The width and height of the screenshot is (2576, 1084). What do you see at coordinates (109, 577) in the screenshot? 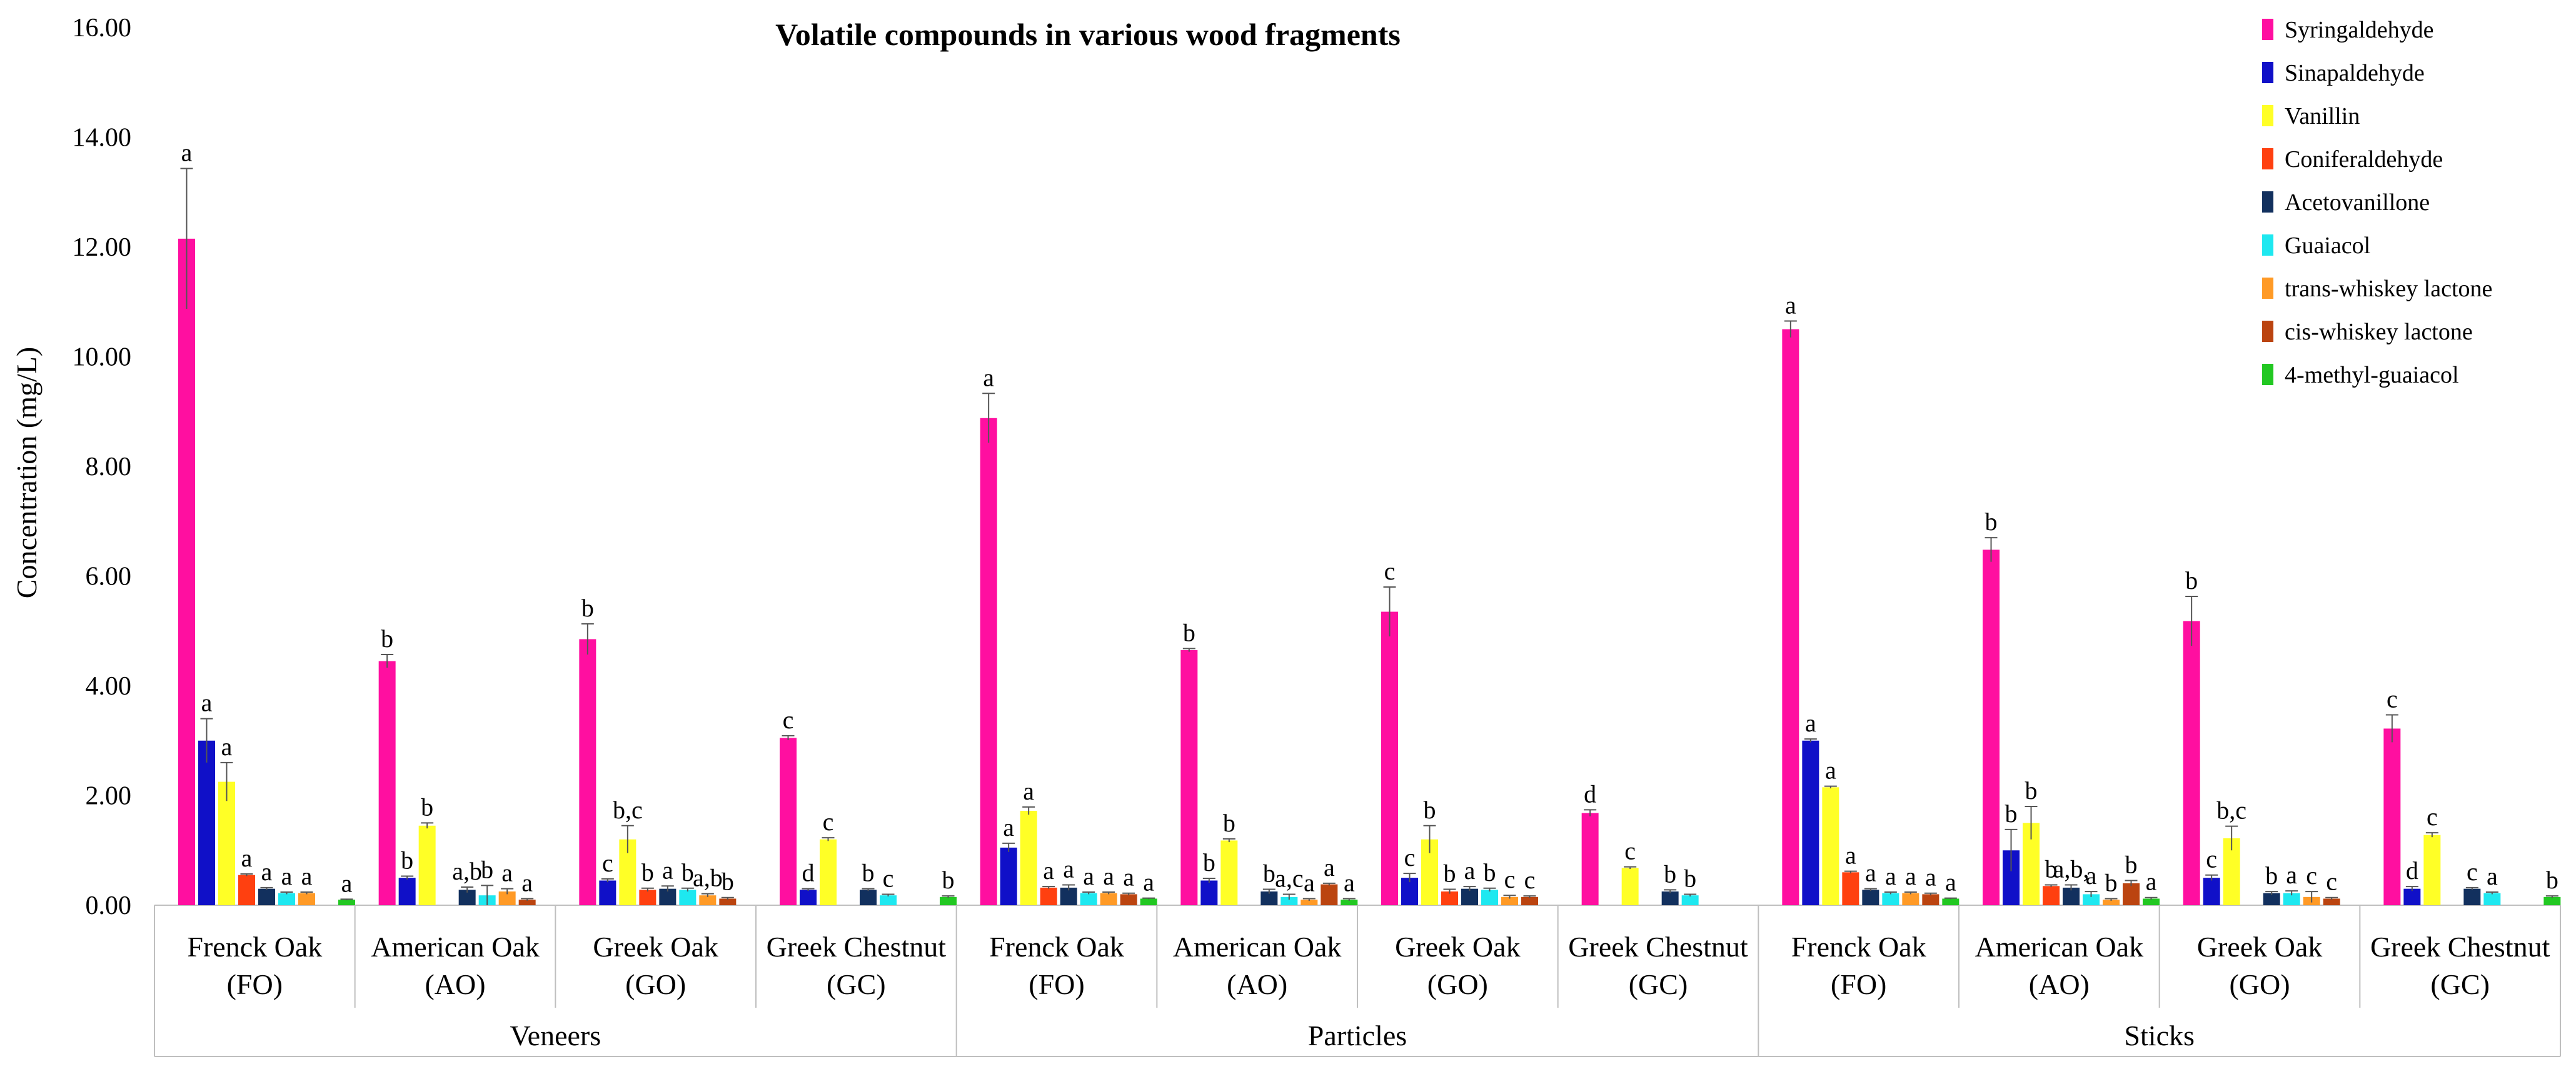
I see `y-tick-label: 6.00` at bounding box center [109, 577].